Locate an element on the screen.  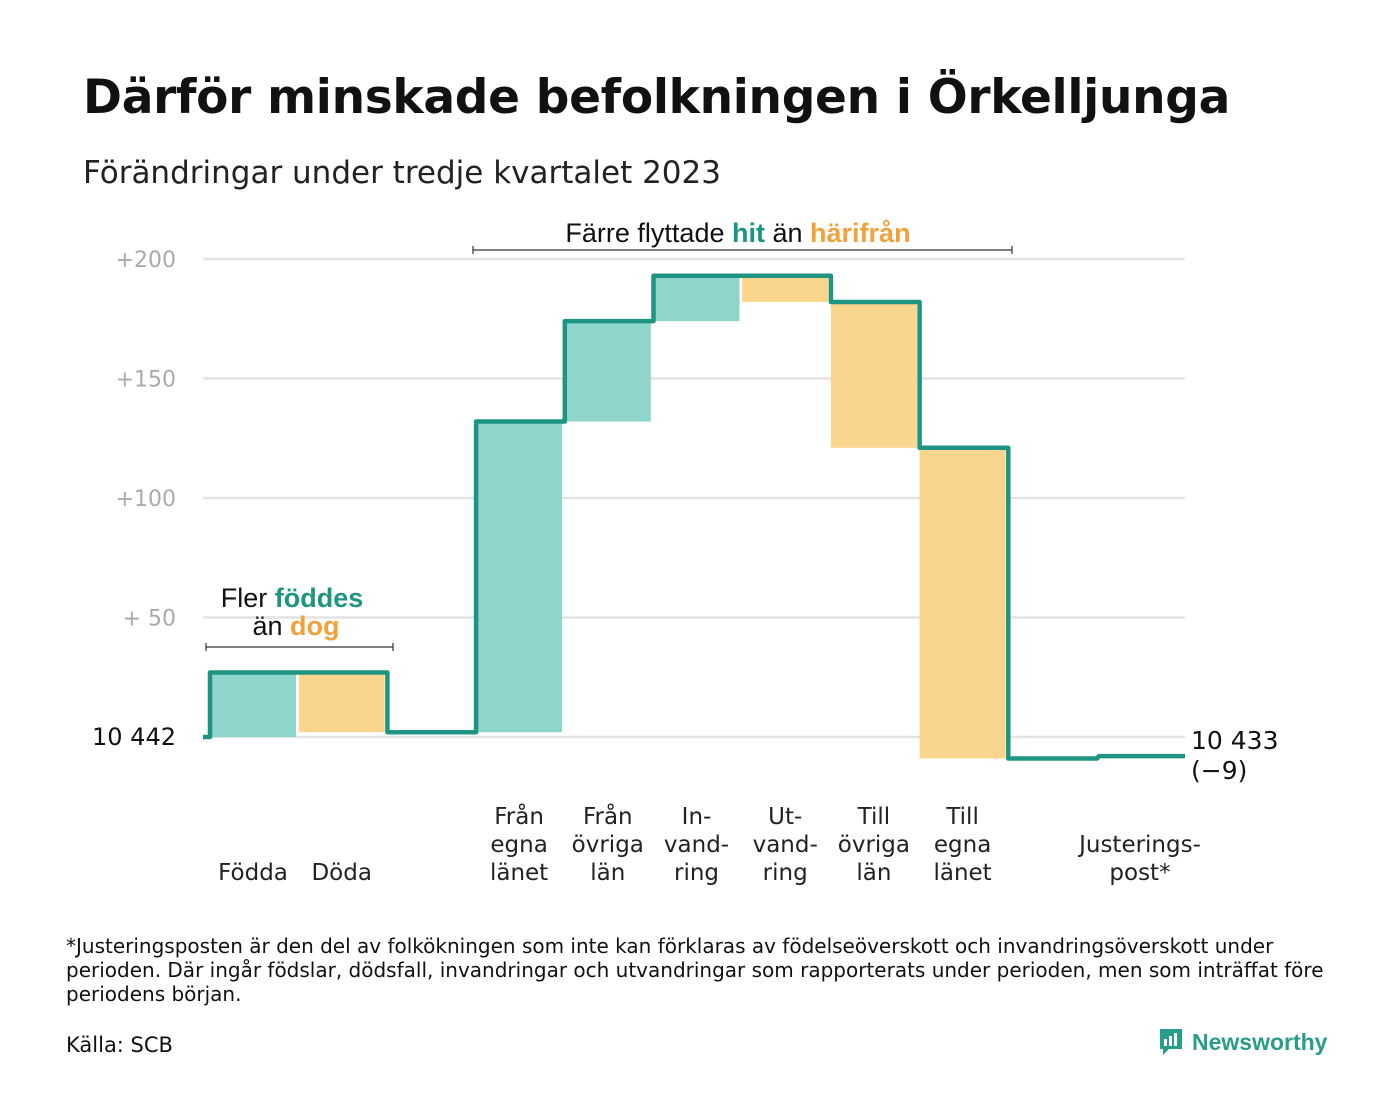
births-annotation-highlight2: dog is located at coordinates (314, 626).